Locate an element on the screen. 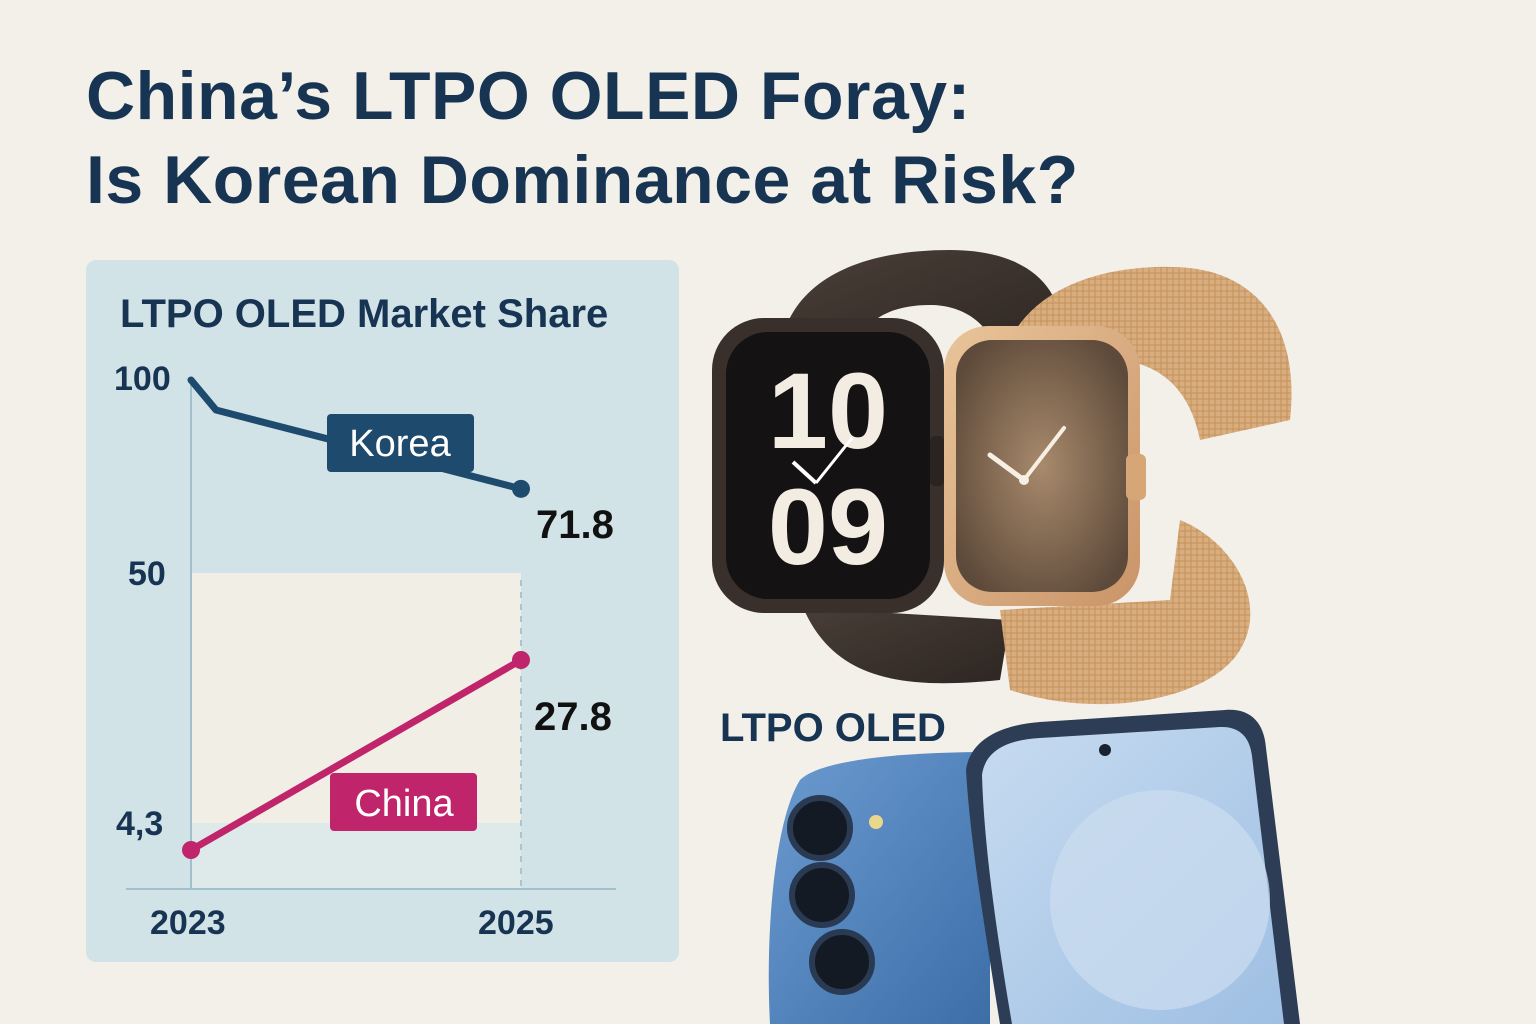 The image size is (1536, 1024). y-tick-label: 50 is located at coordinates (147, 574).